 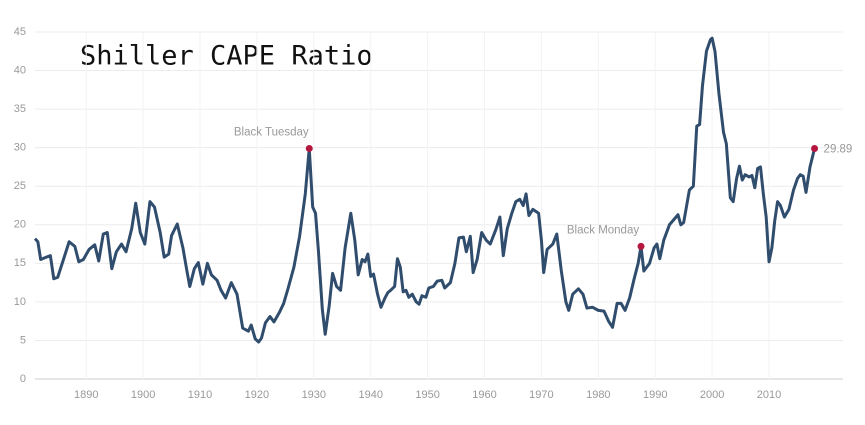 What do you see at coordinates (314, 395) in the screenshot?
I see `x-tick-label: 1930` at bounding box center [314, 395].